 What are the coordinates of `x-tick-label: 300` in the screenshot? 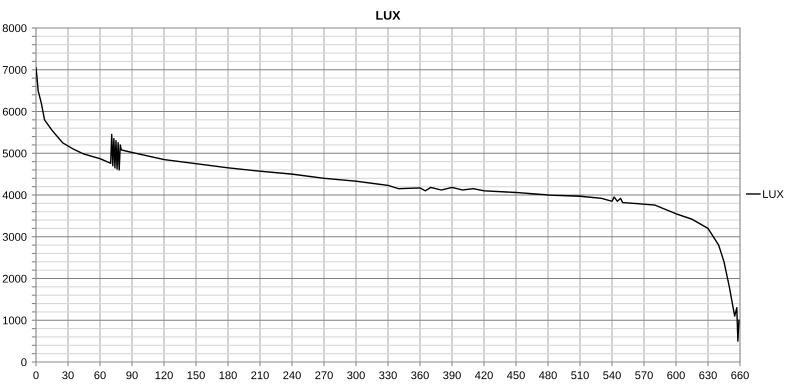 It's located at (356, 375).